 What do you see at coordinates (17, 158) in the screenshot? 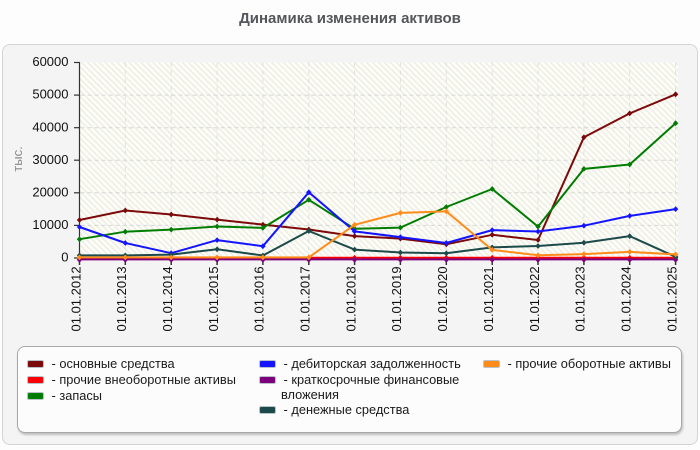
I see `svg-text: тыс.` at bounding box center [17, 158].